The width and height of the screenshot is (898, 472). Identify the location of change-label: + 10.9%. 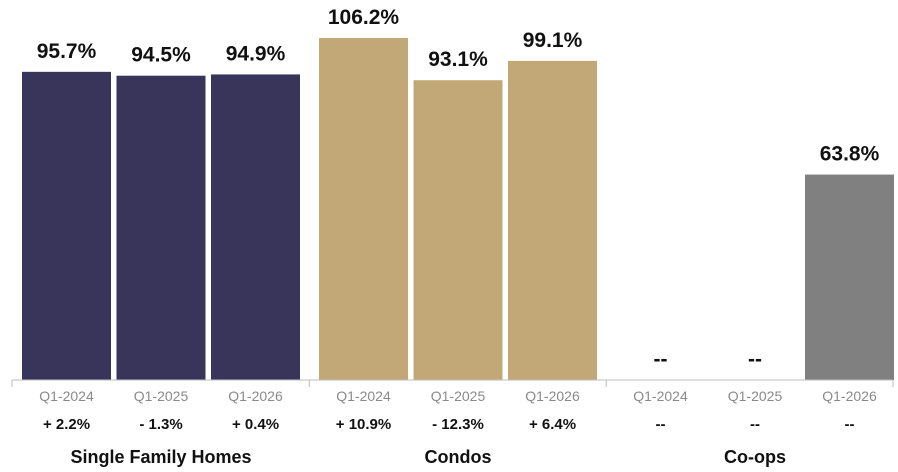
(363, 424).